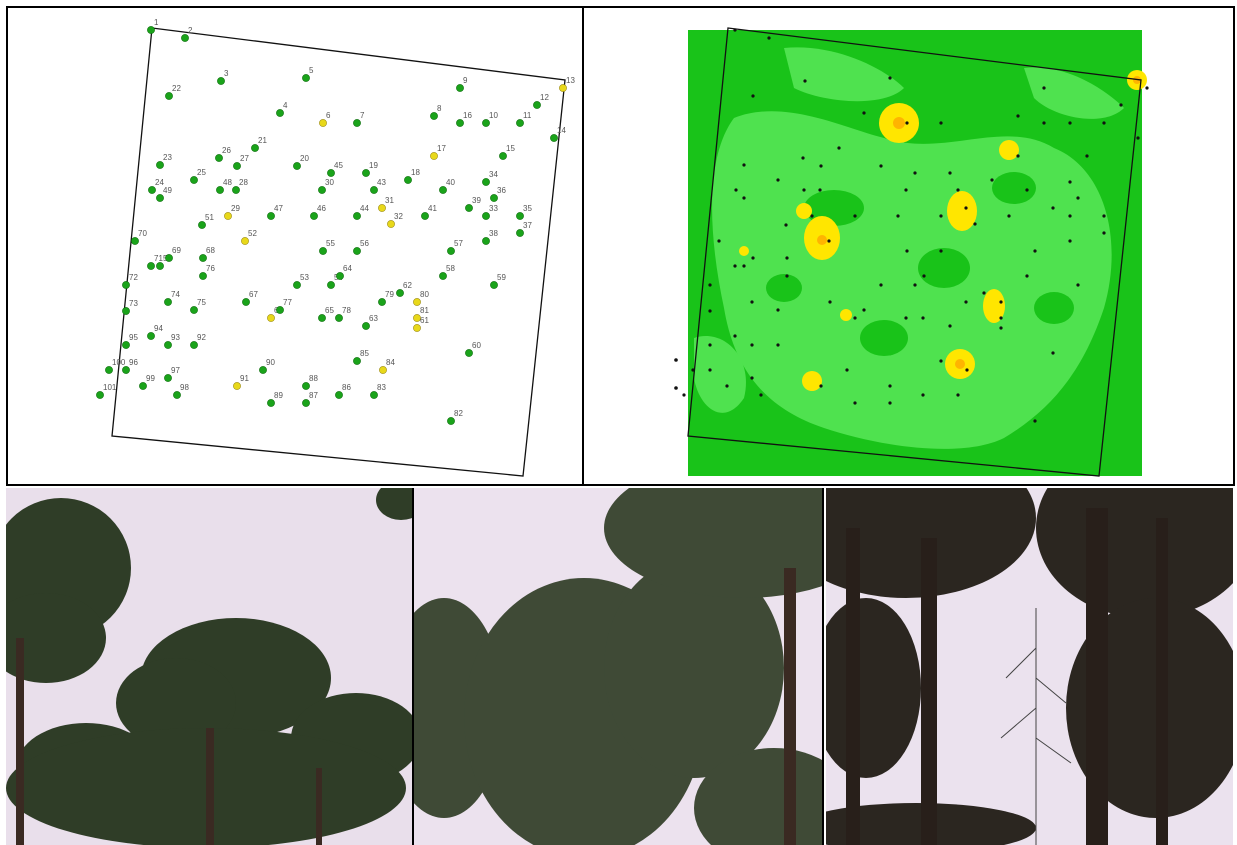 The height and width of the screenshot is (845, 1237). What do you see at coordinates (338, 165) in the screenshot?
I see `stem-label: 45` at bounding box center [338, 165].